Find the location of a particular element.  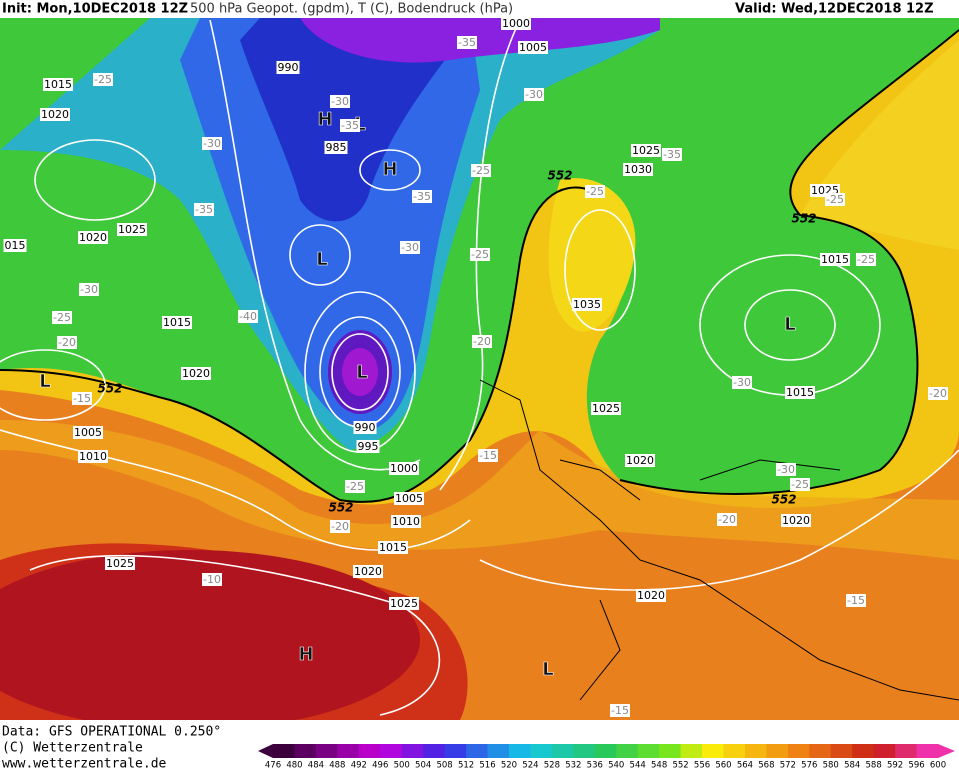

data-source: Data: GFS OPERATIONAL 0.250° is located at coordinates (111, 732).